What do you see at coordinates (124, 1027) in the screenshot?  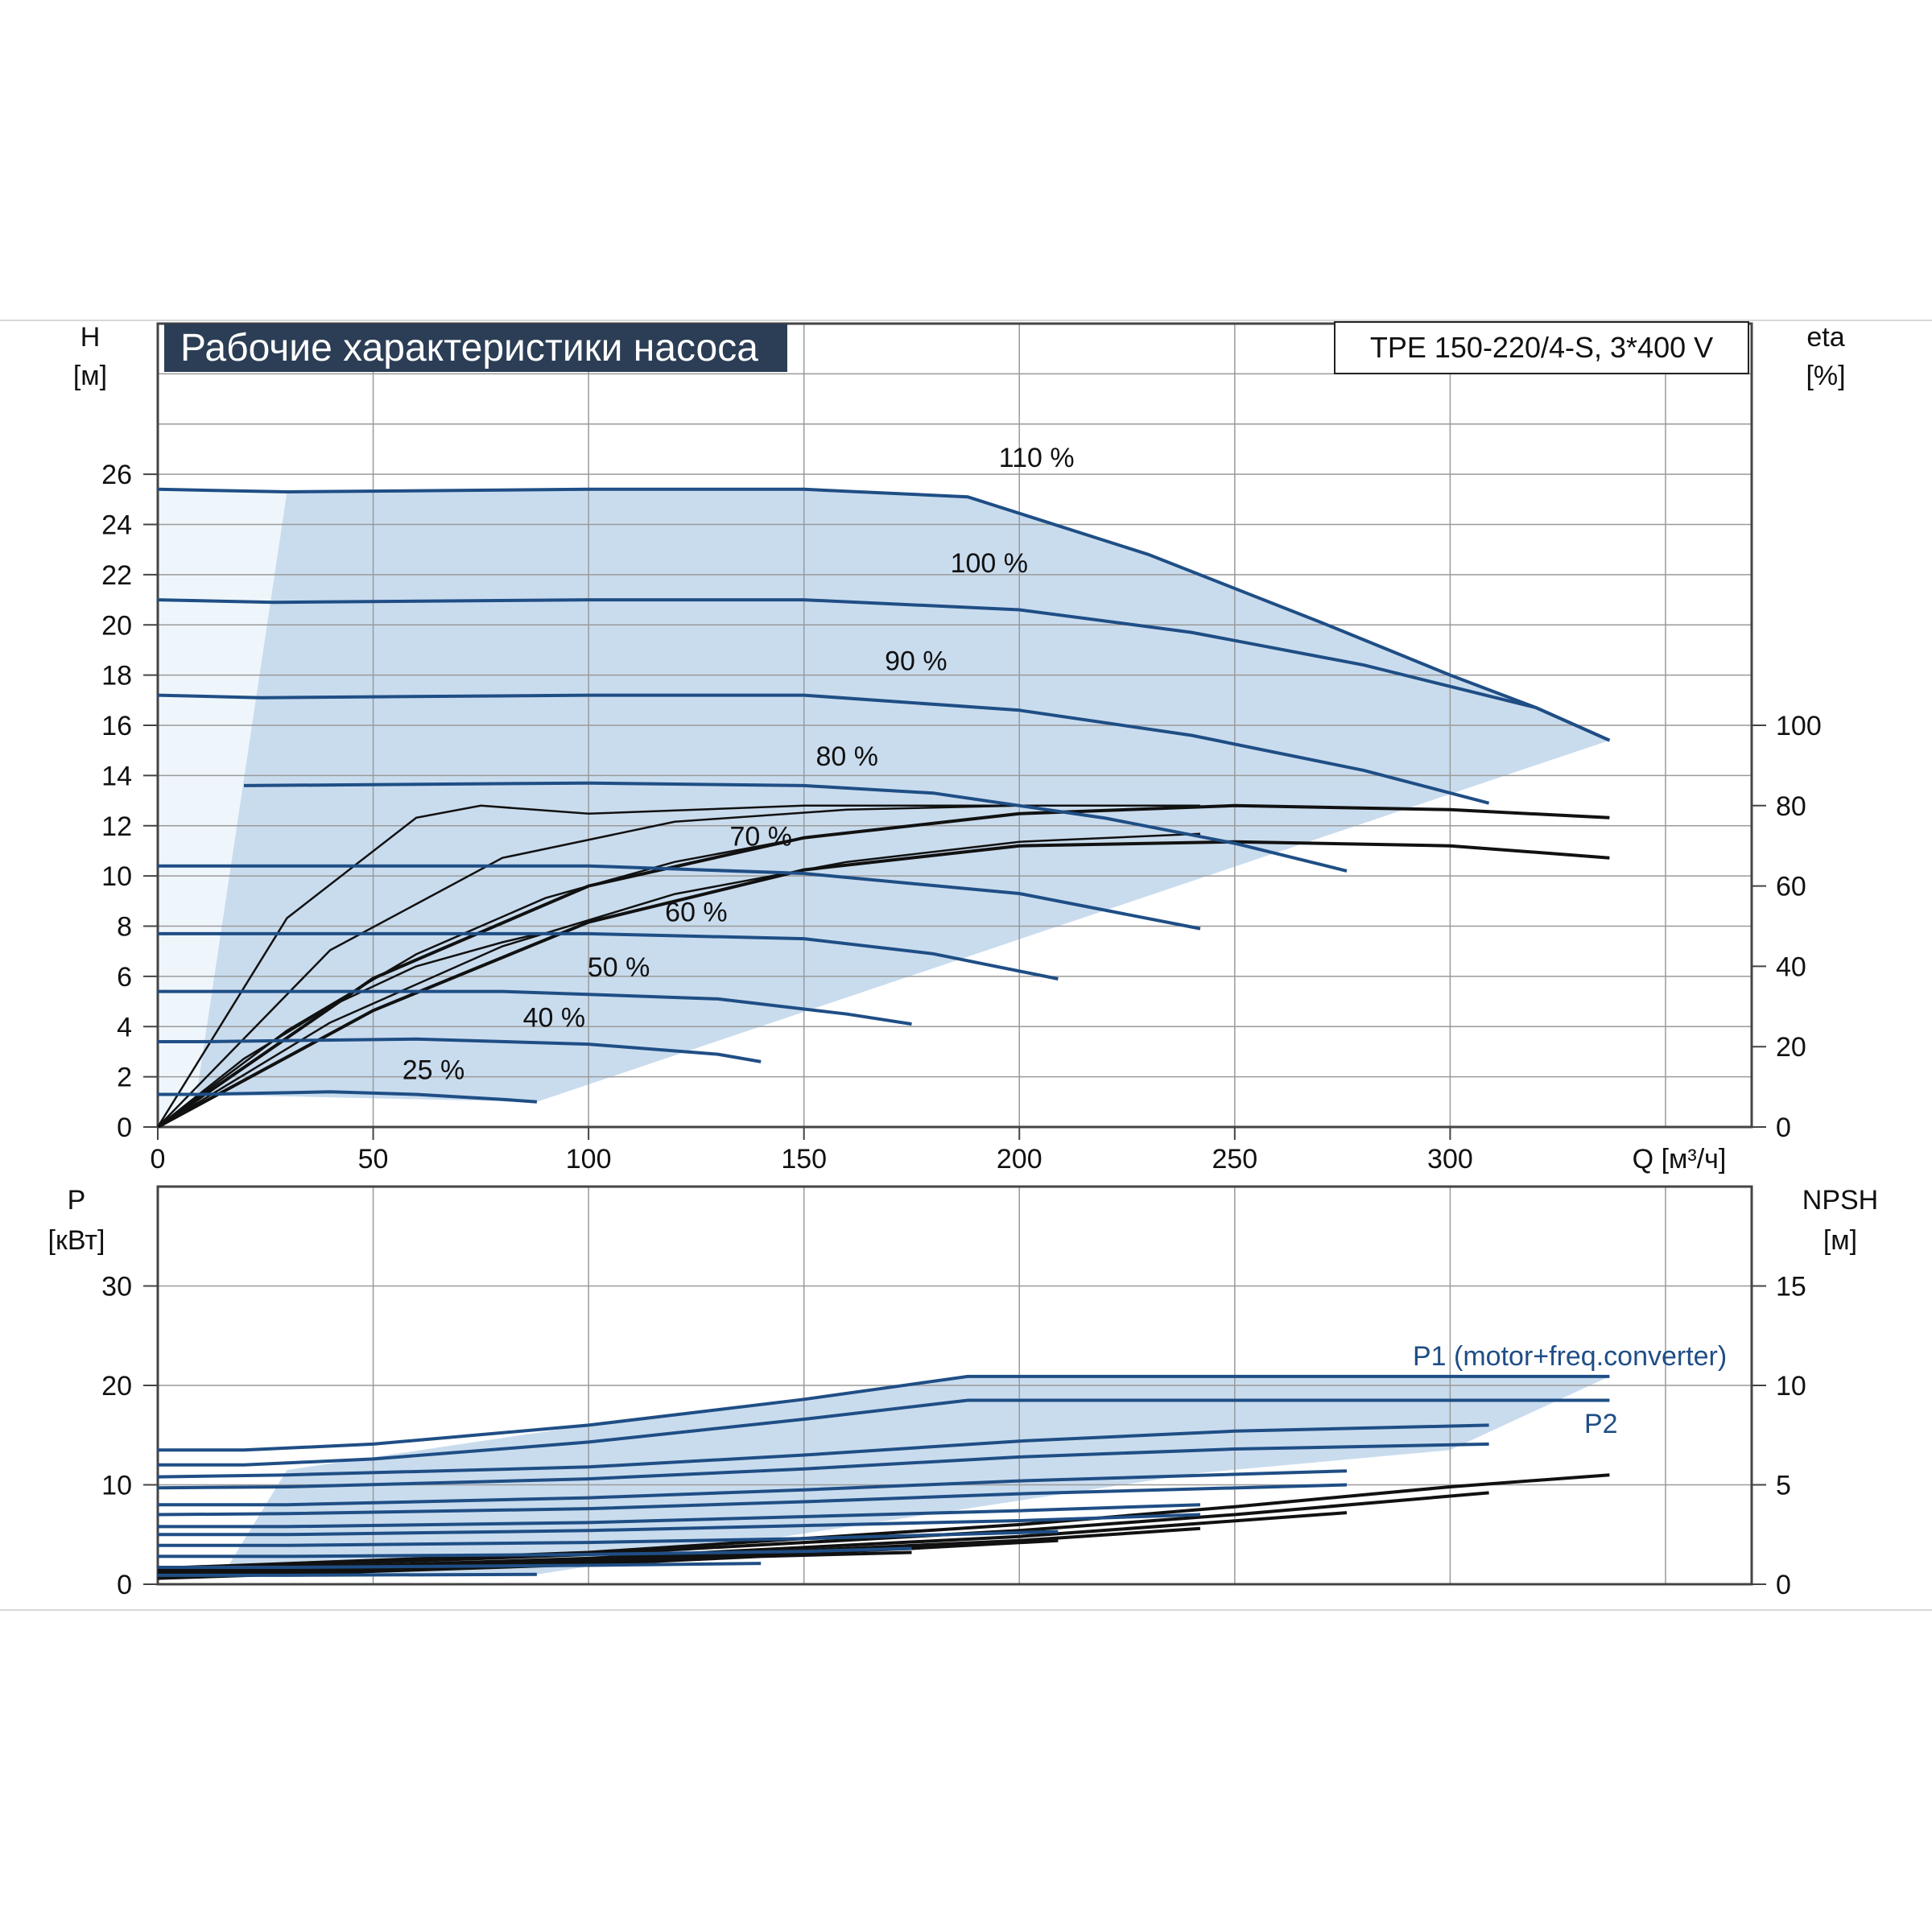 I see `head-tick: 4` at bounding box center [124, 1027].